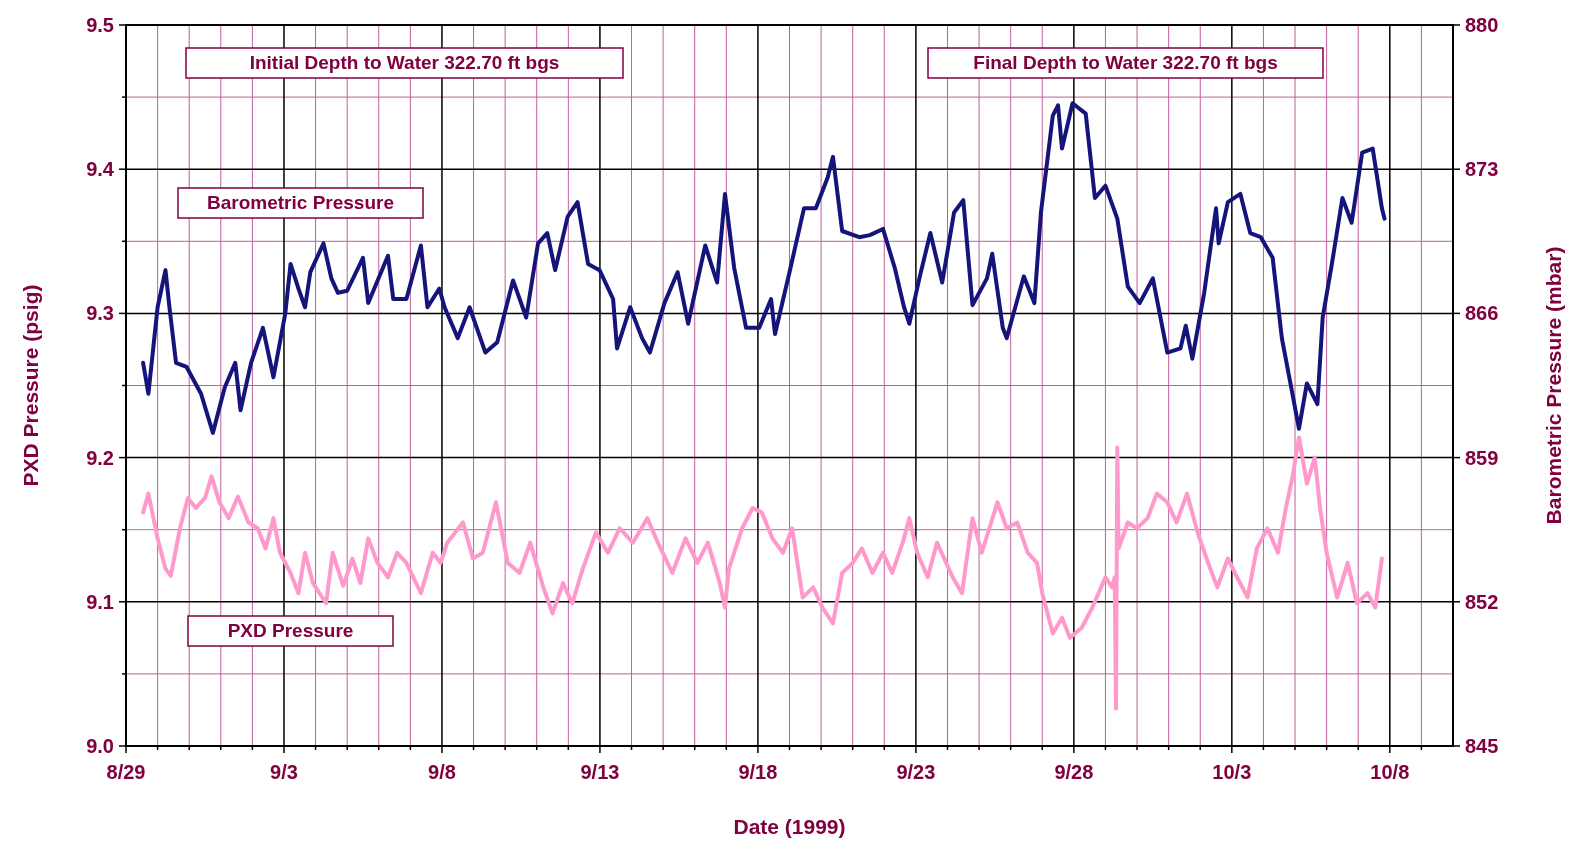 This screenshot has height=842, width=1583. What do you see at coordinates (1482, 601) in the screenshot?
I see `y2-tick-label: 852` at bounding box center [1482, 601].